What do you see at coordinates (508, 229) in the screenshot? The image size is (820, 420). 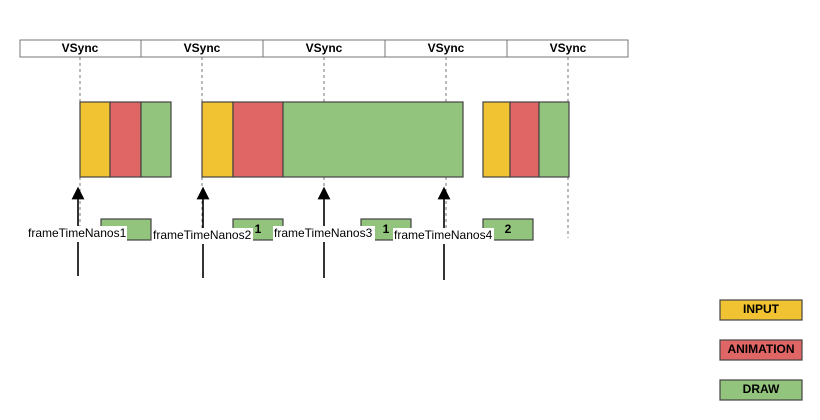 I see `queue-count: 2` at bounding box center [508, 229].